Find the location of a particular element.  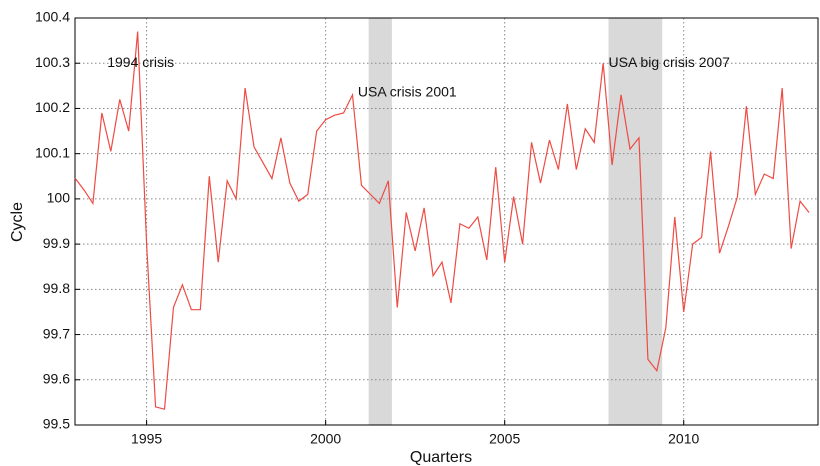

y-tick-label: 99.7 is located at coordinates (56, 333).